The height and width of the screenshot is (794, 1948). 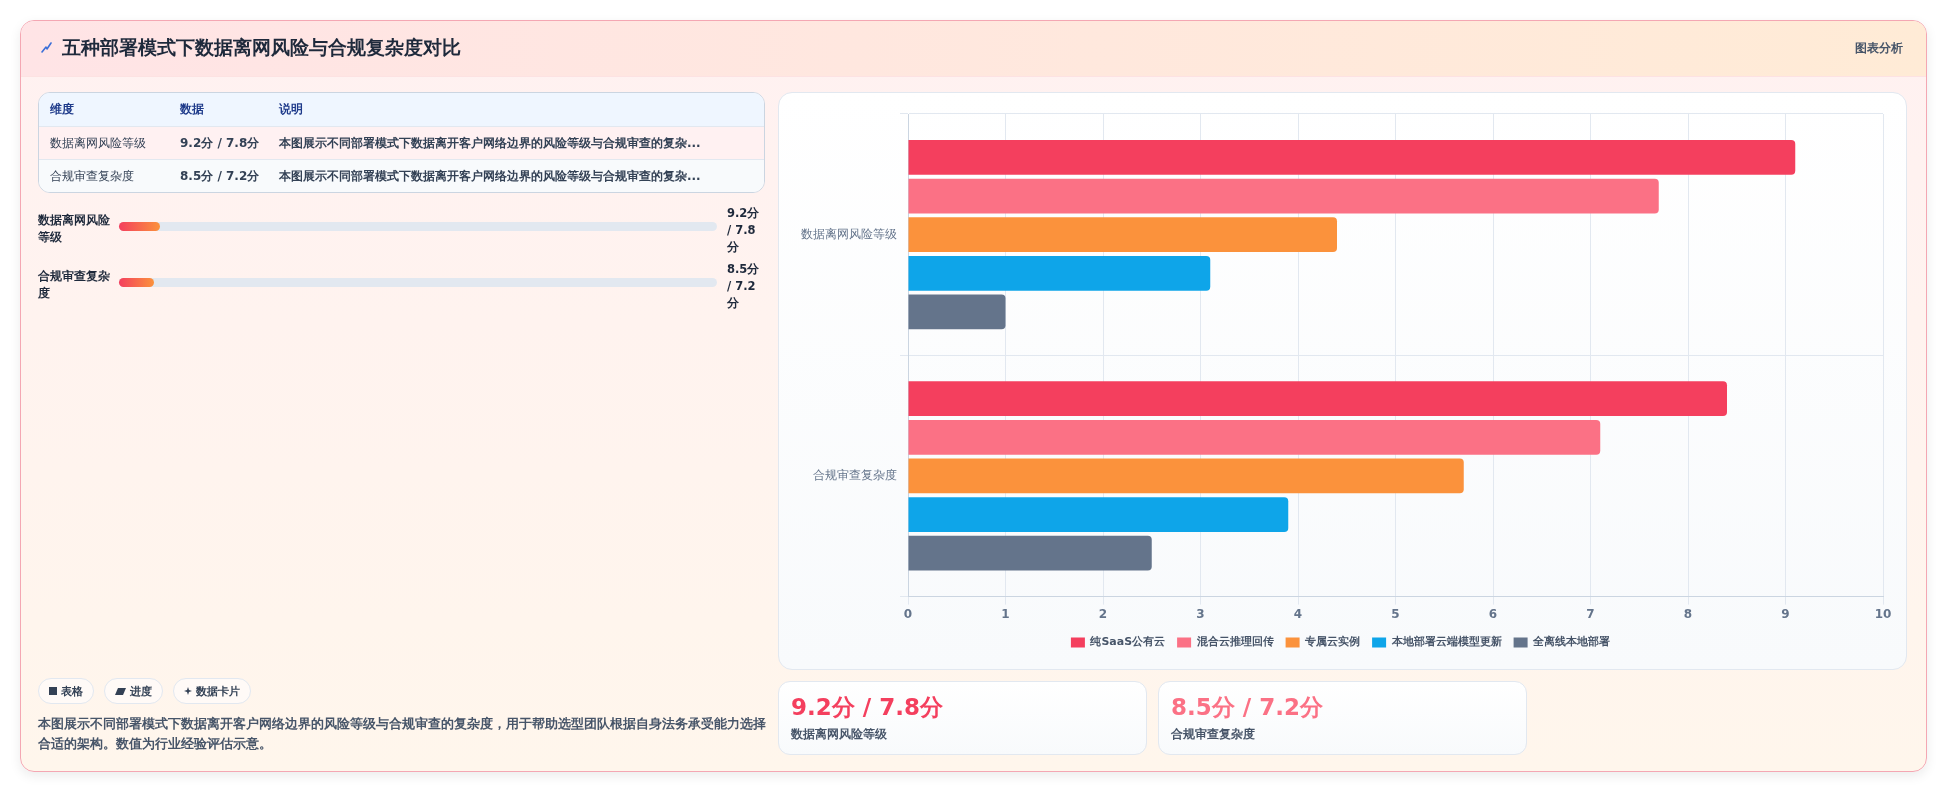 What do you see at coordinates (291, 109) in the screenshot?
I see `text: 说明` at bounding box center [291, 109].